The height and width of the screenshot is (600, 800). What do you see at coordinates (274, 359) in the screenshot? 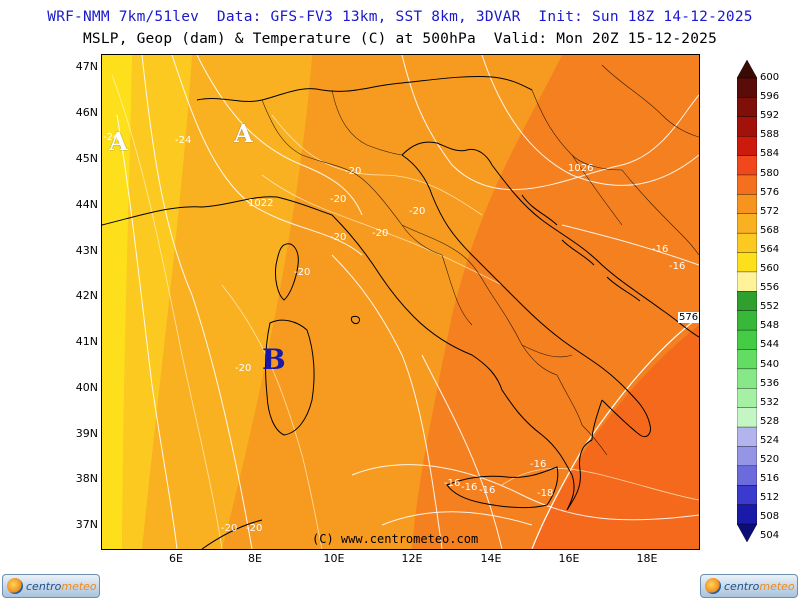
I see `low-pressure-center: B` at bounding box center [274, 359].